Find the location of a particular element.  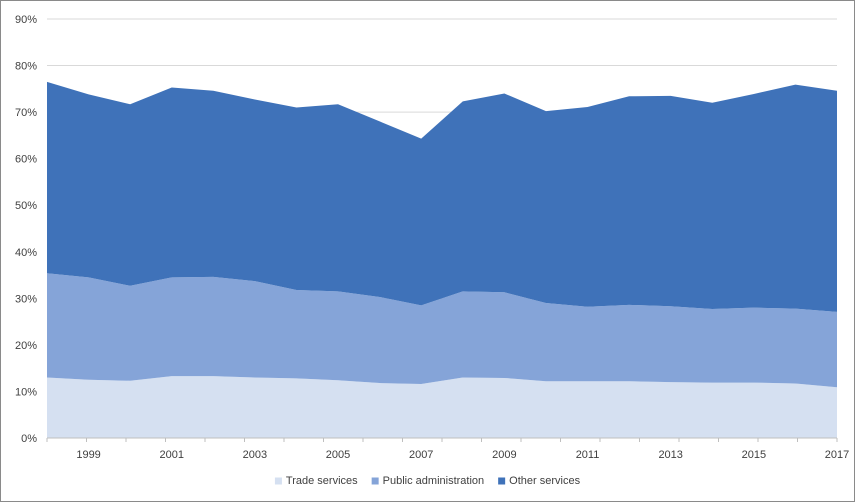

legend-label-other-services: Other services is located at coordinates (544, 481).